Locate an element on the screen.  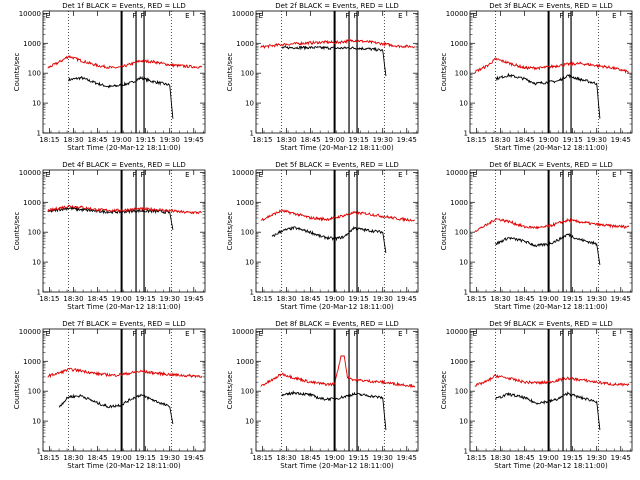
chart-title: Det 9f BLACK = Events, RED = LLD is located at coordinates (550, 324).